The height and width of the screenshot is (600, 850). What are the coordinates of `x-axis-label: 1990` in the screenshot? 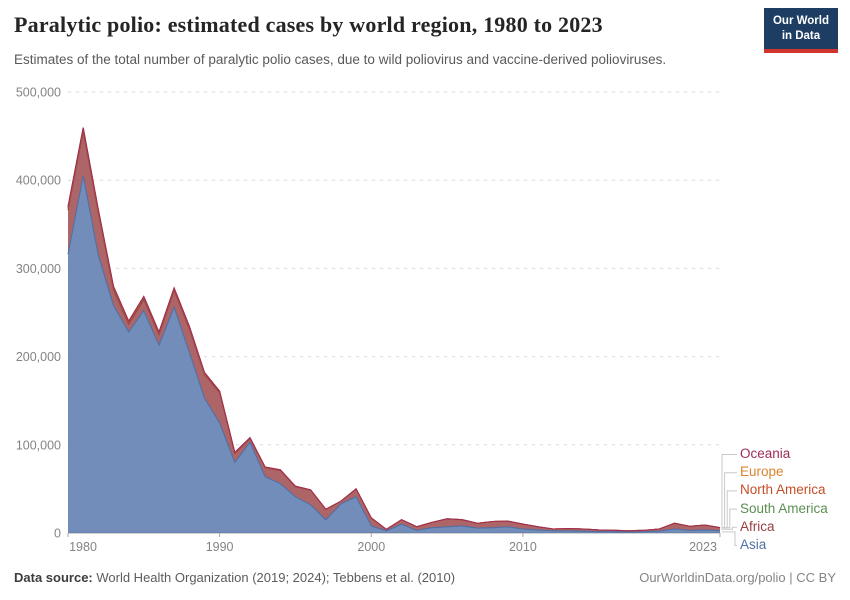 It's located at (220, 547).